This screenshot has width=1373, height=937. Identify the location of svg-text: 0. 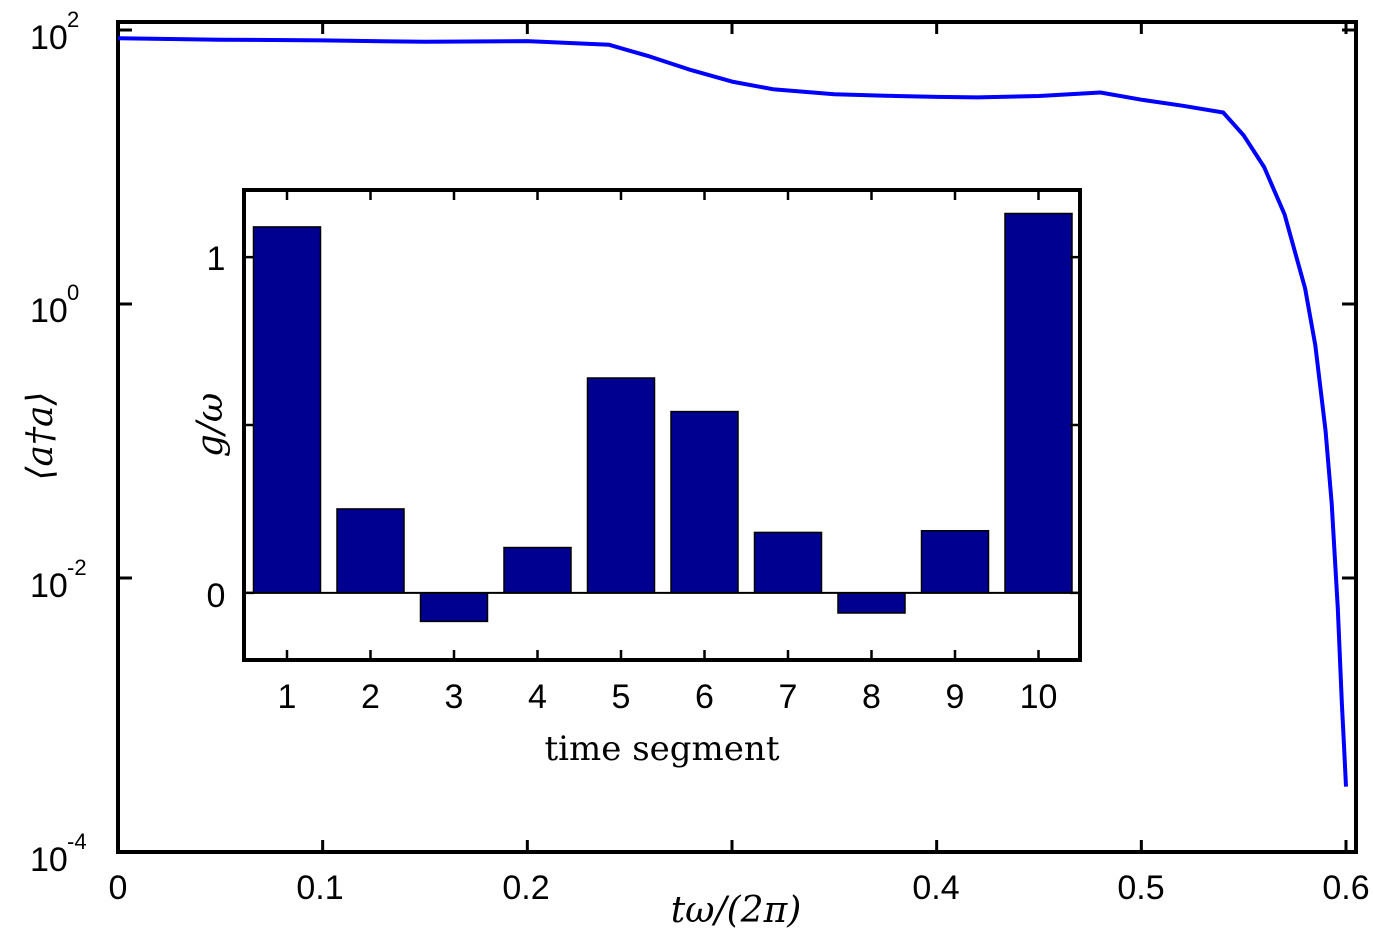
(73, 292).